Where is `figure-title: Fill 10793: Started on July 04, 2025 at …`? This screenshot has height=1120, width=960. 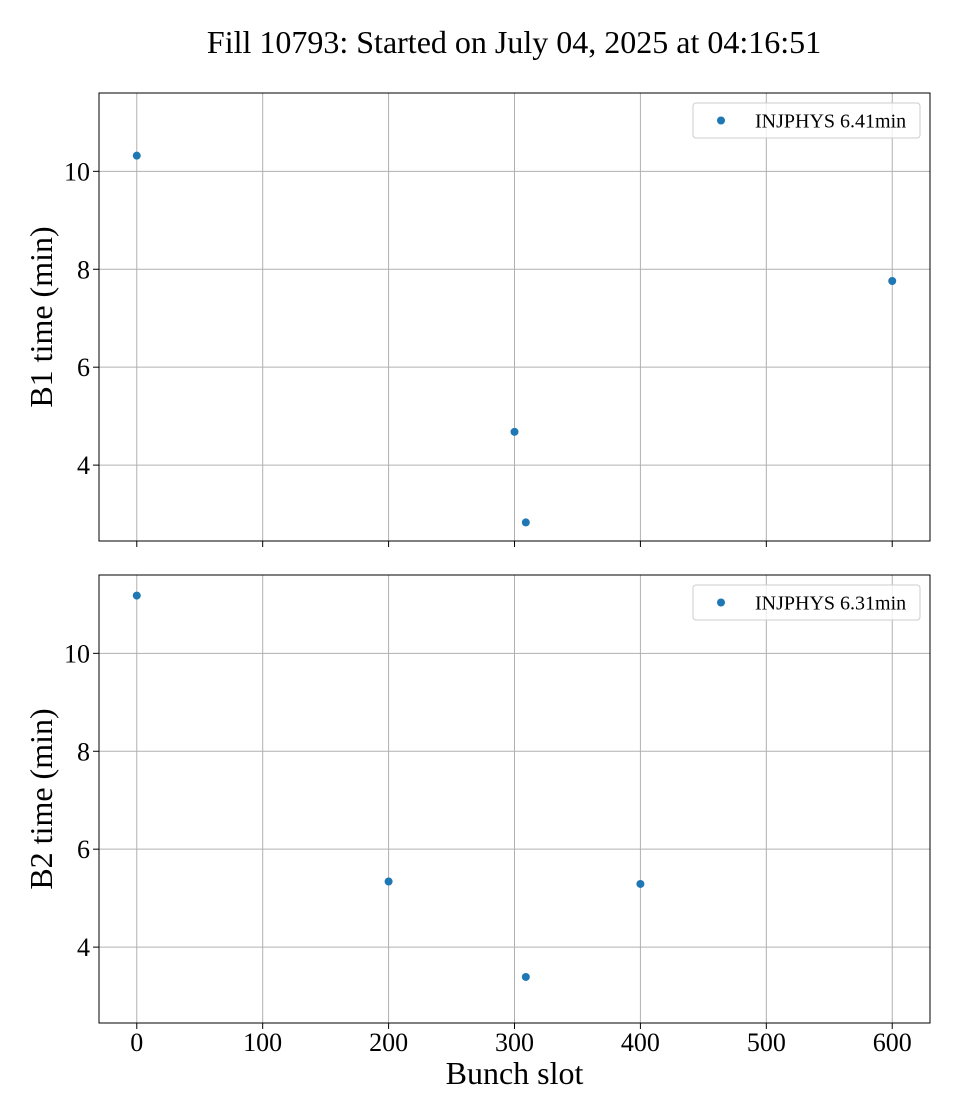
figure-title: Fill 10793: Started on July 04, 2025 at … is located at coordinates (514, 42).